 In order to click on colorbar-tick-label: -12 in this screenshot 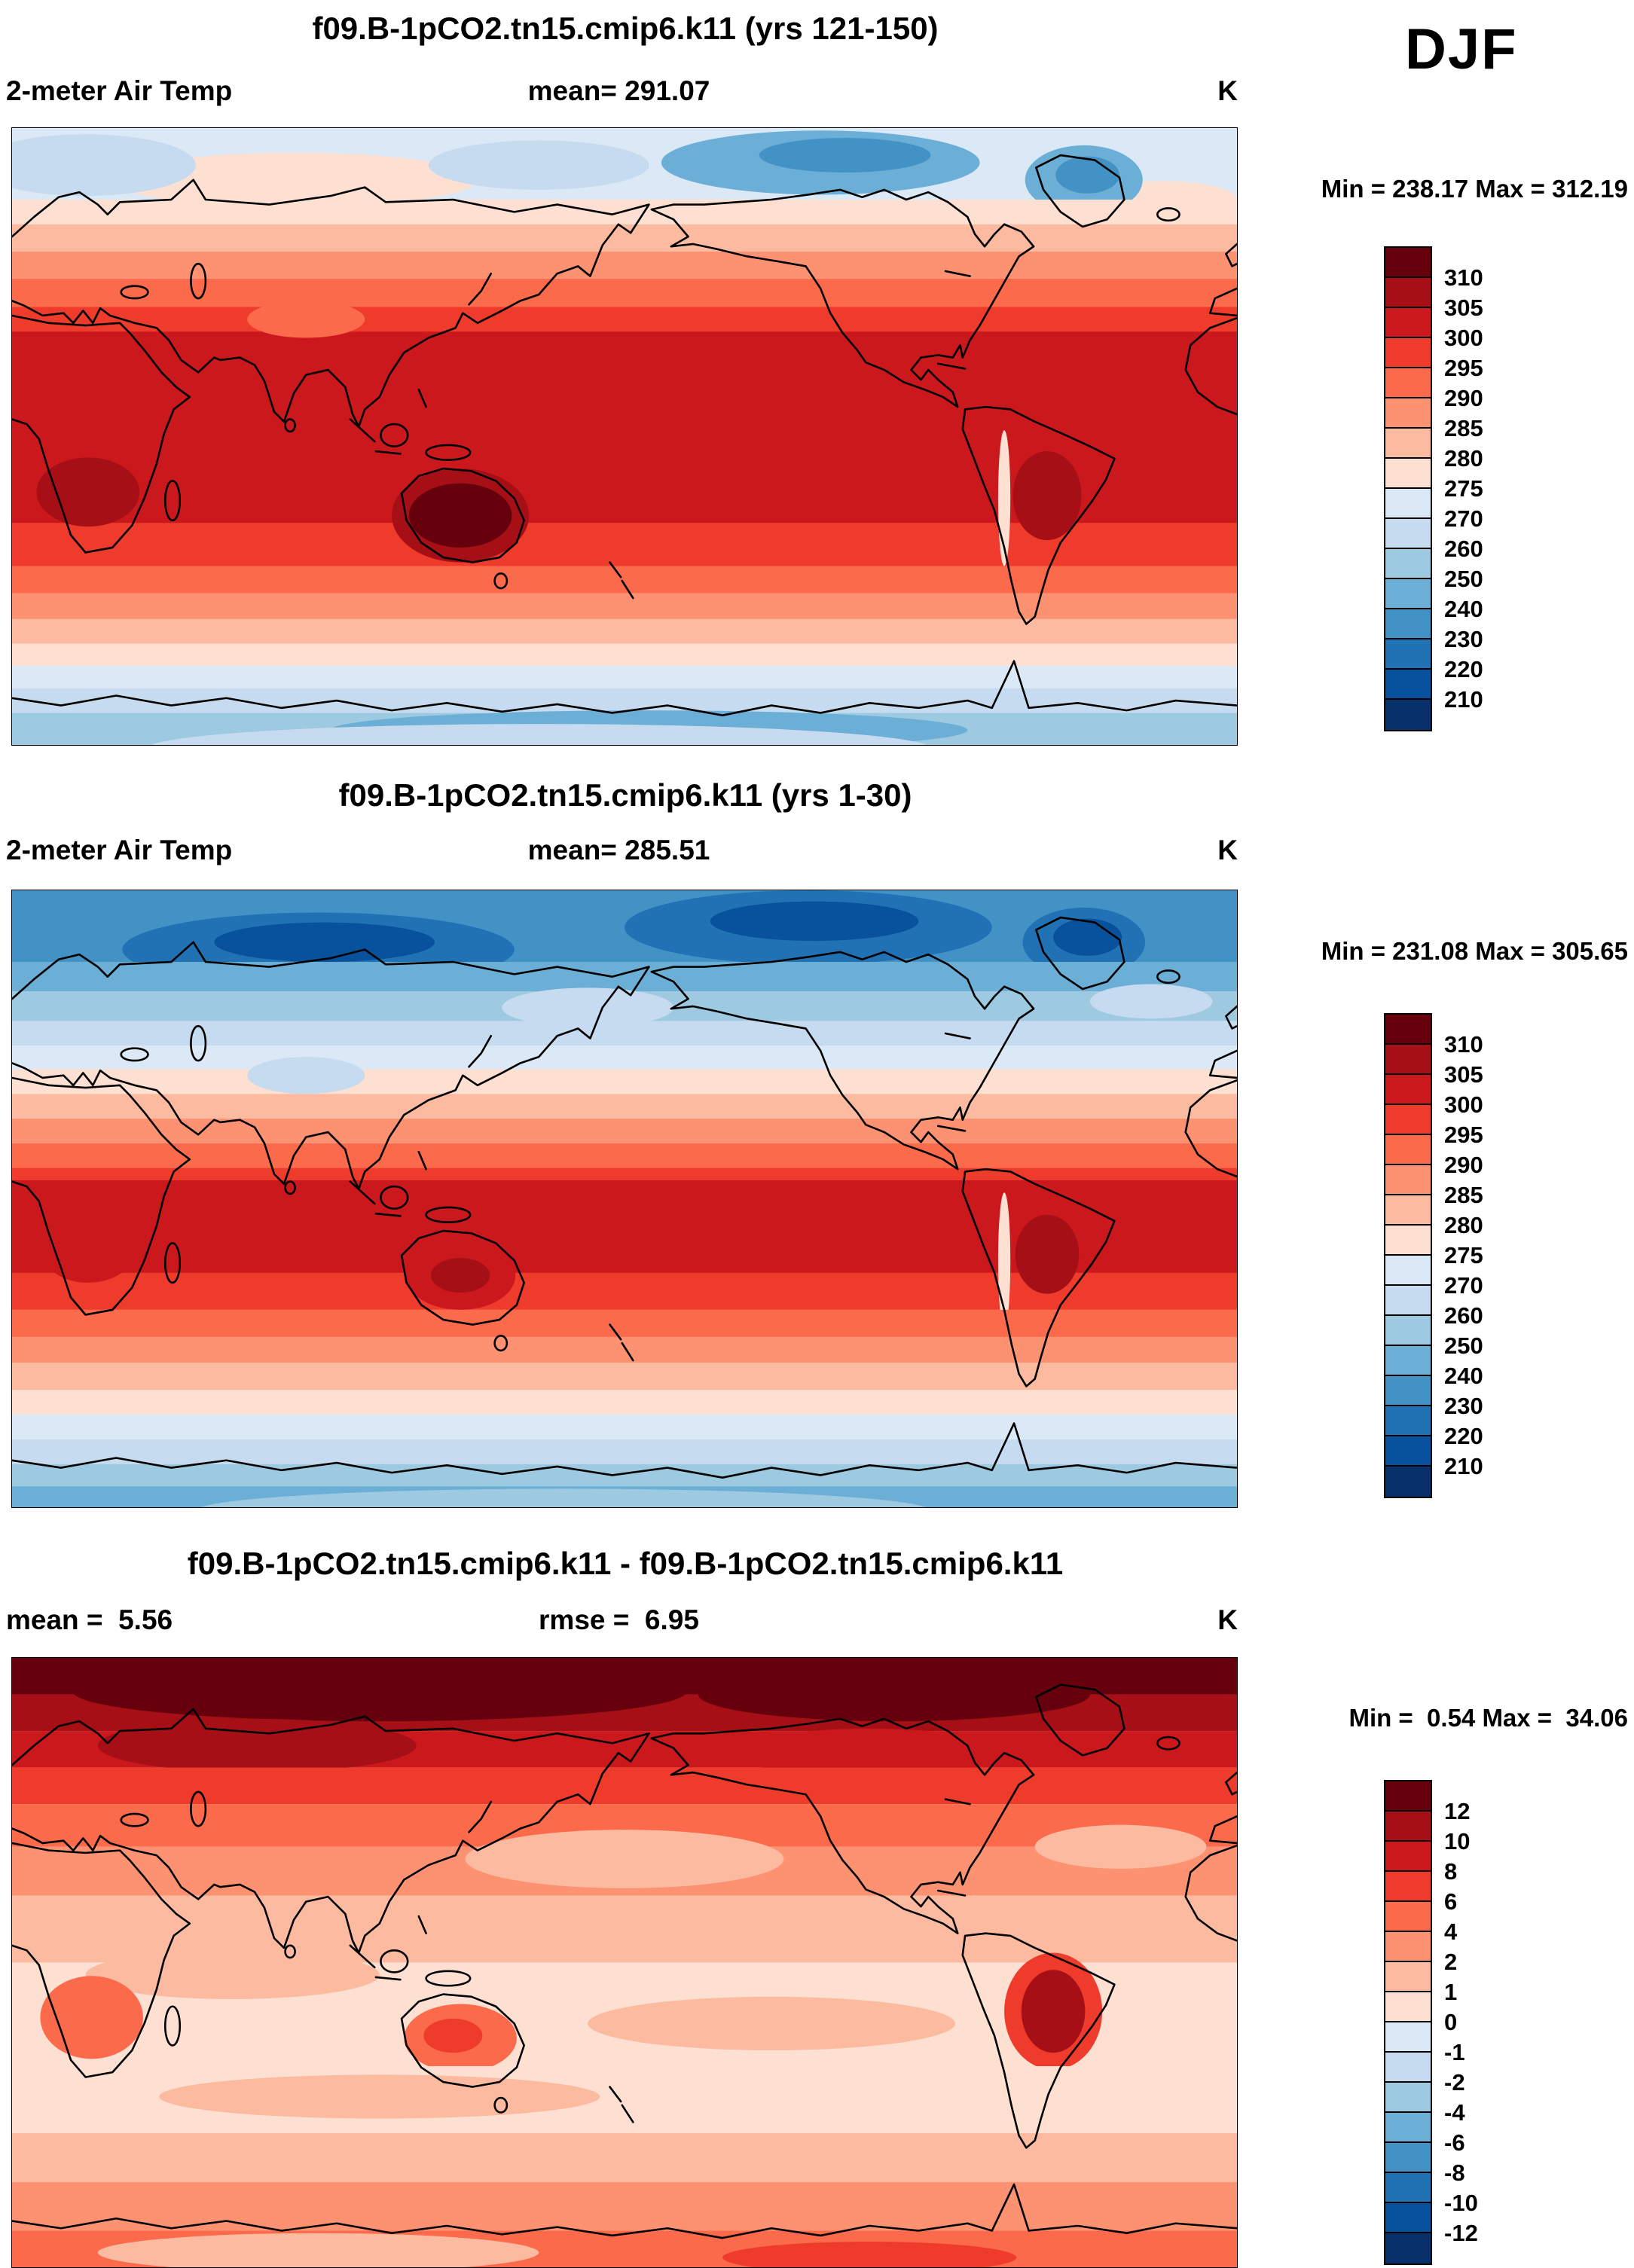, I will do `click(1461, 2233)`.